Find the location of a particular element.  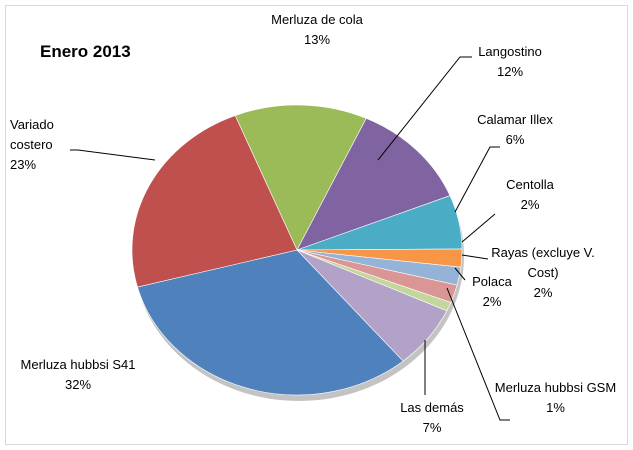

label-value: 1% is located at coordinates (555, 407).